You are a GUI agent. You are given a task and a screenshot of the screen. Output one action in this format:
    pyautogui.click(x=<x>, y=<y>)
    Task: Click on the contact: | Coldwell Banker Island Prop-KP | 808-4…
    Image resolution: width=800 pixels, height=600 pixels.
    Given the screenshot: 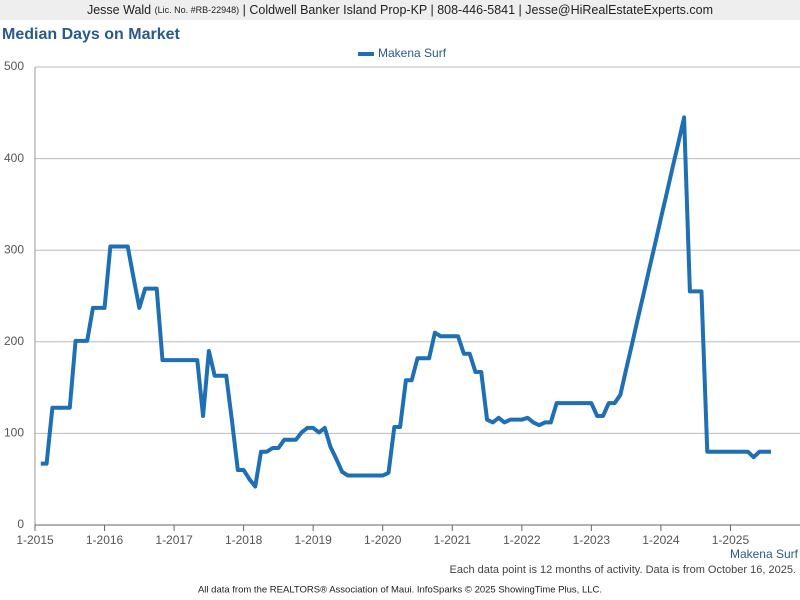 What is the action you would take?
    pyautogui.click(x=478, y=10)
    